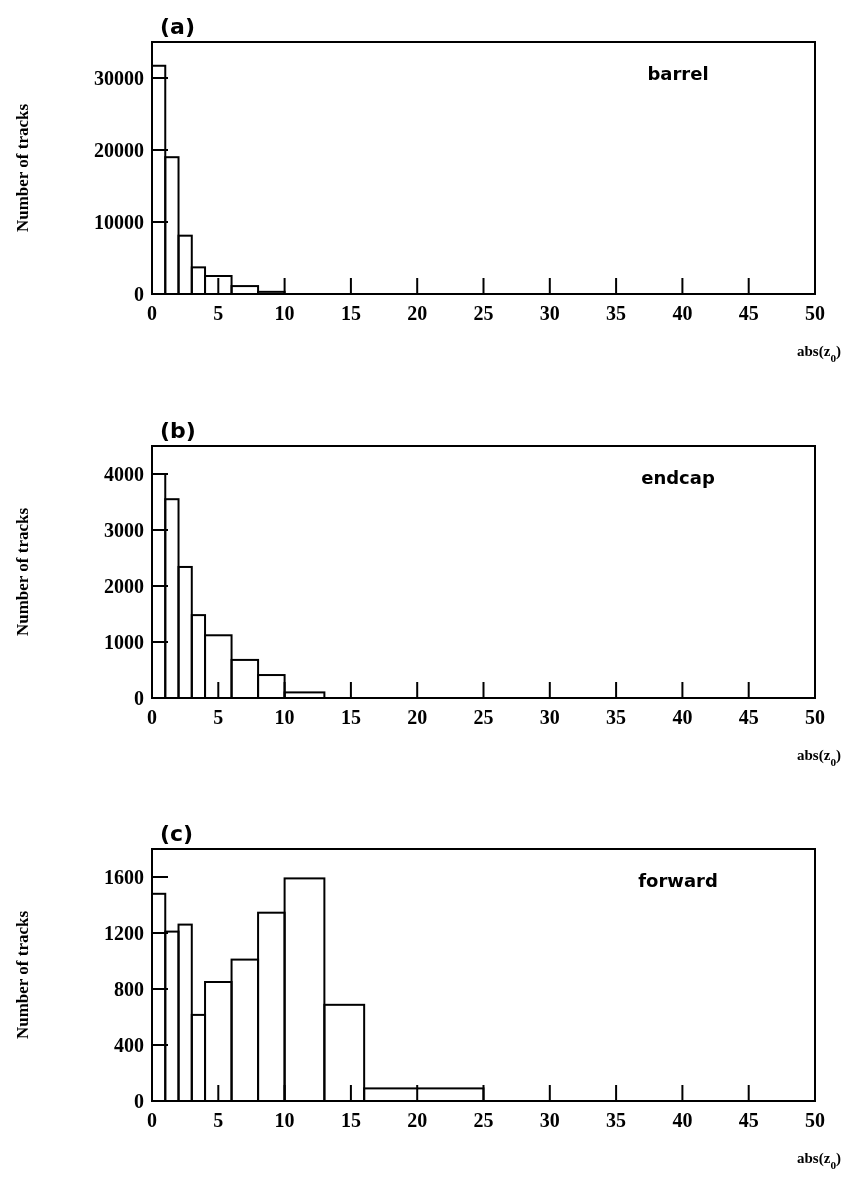 The image size is (855, 1194). I want to click on chart-title: (a), so click(177, 26).